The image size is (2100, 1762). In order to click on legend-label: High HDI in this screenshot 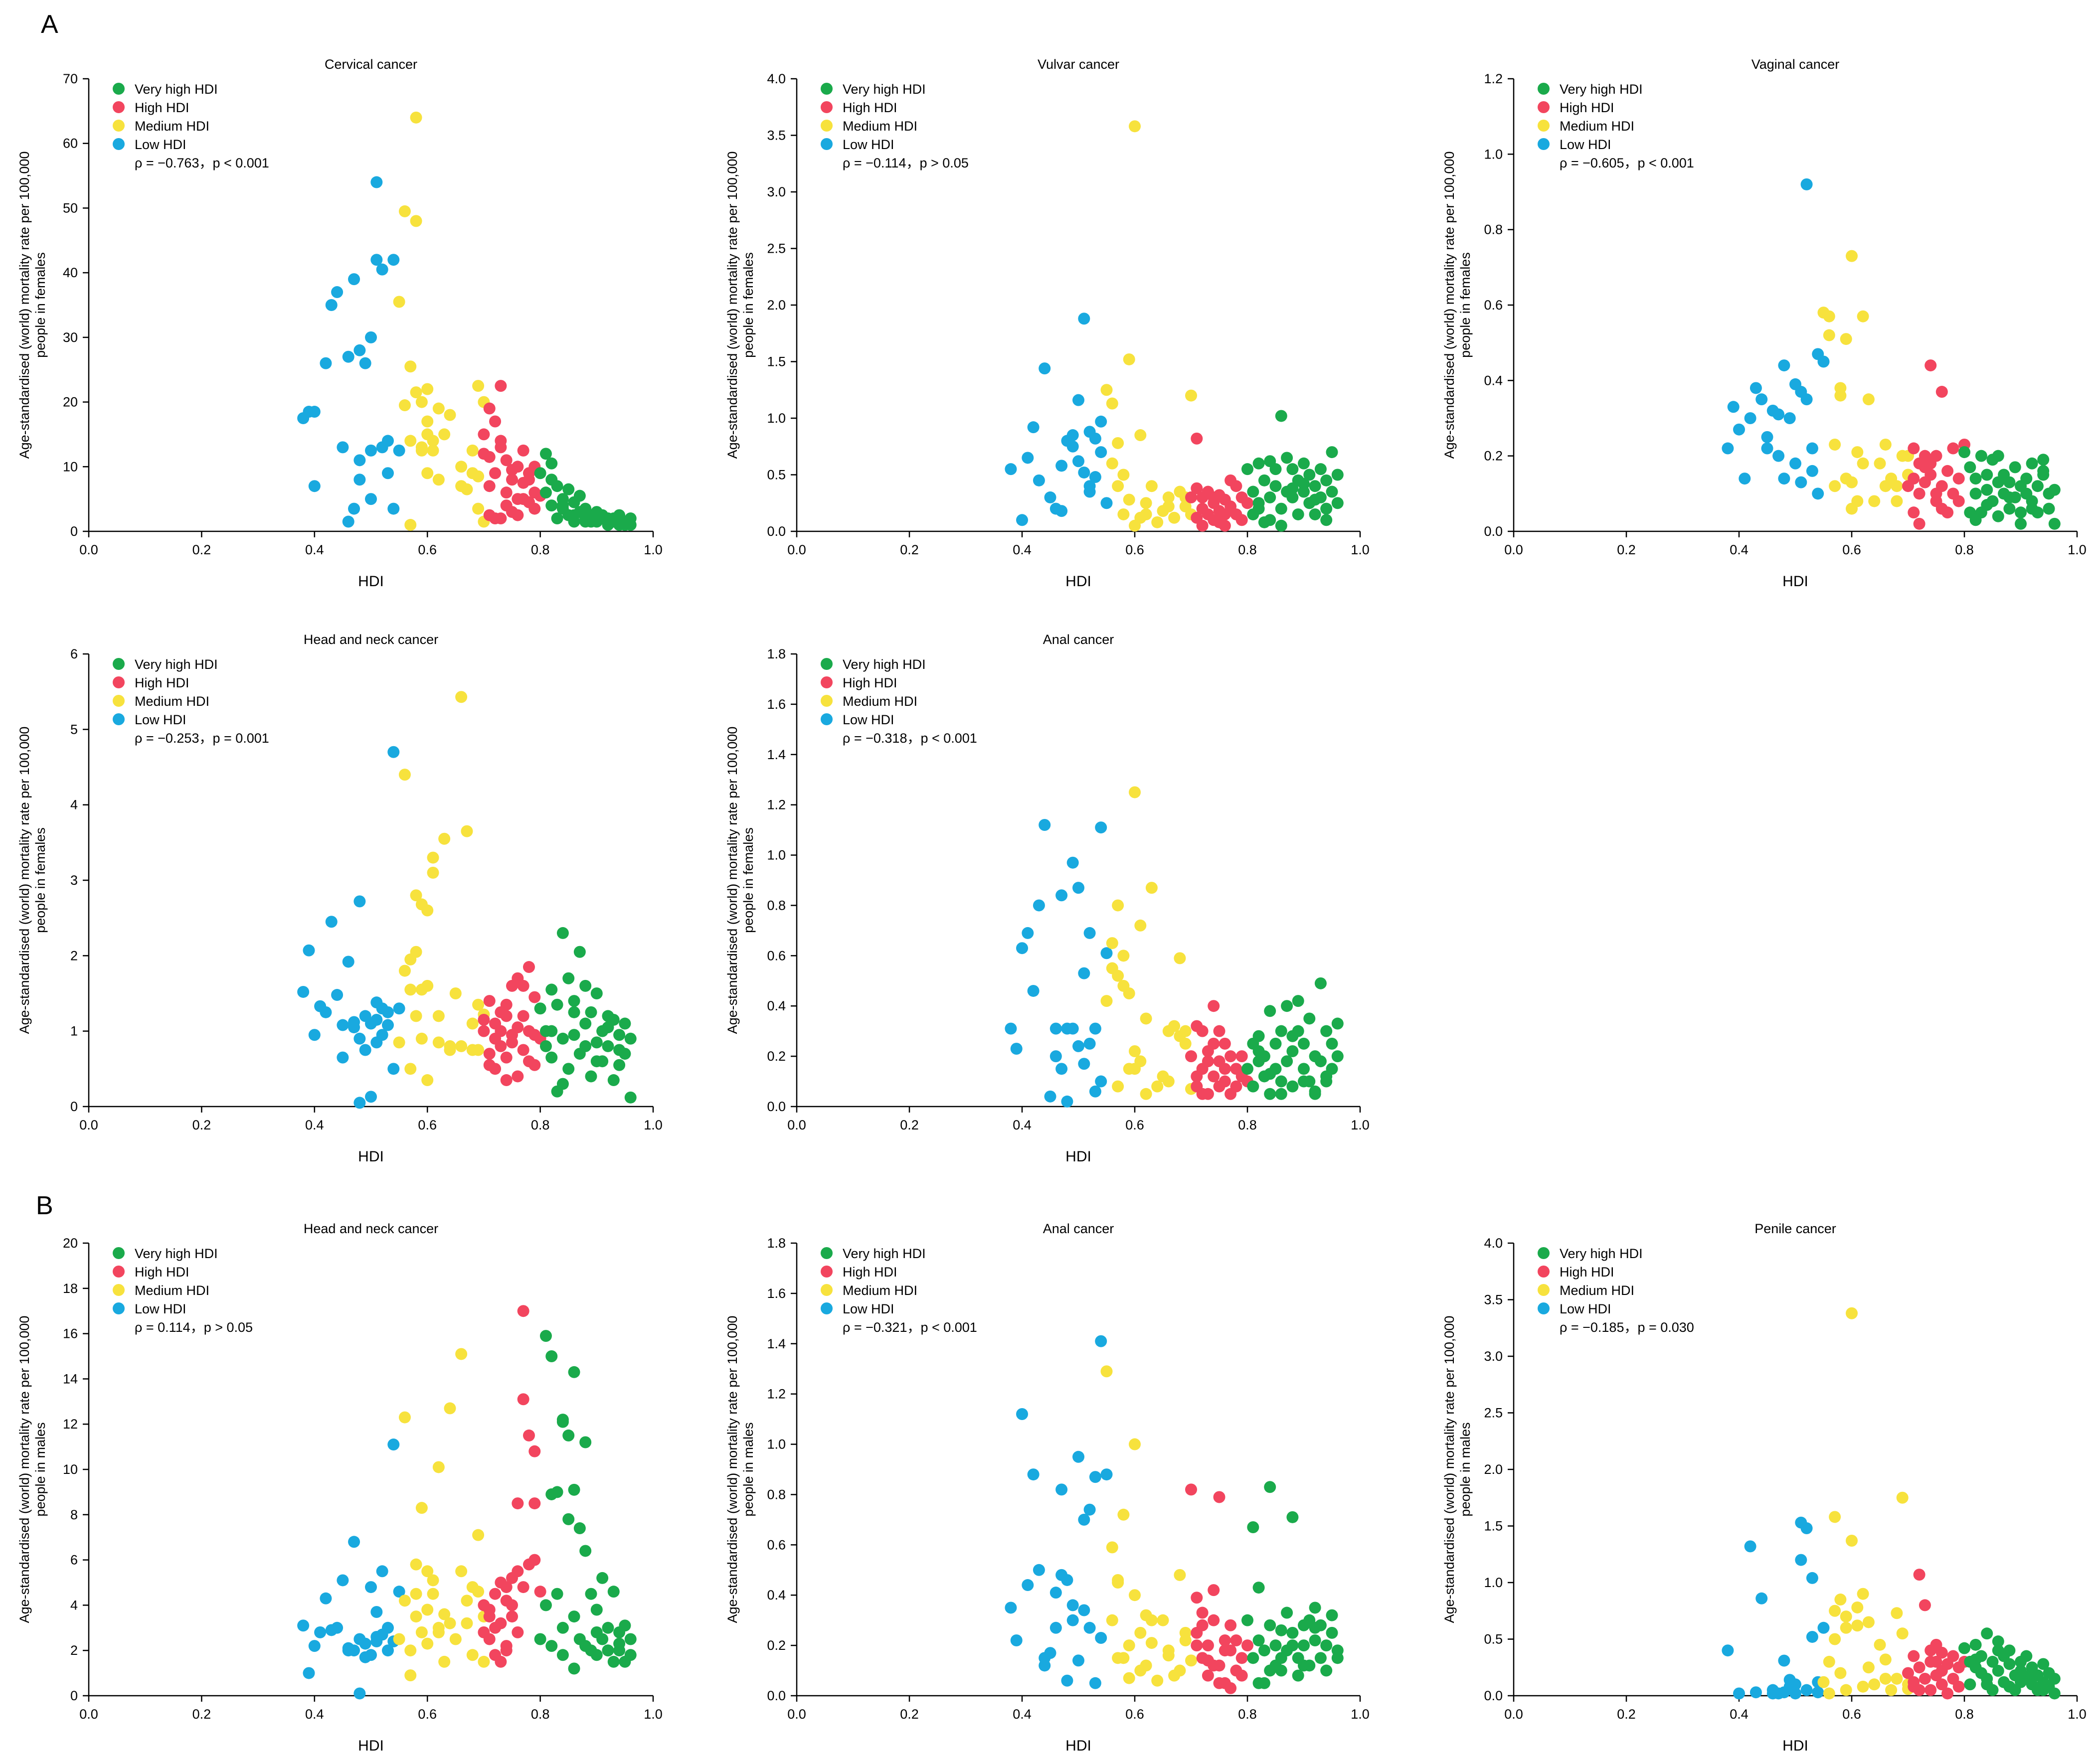, I will do `click(870, 107)`.